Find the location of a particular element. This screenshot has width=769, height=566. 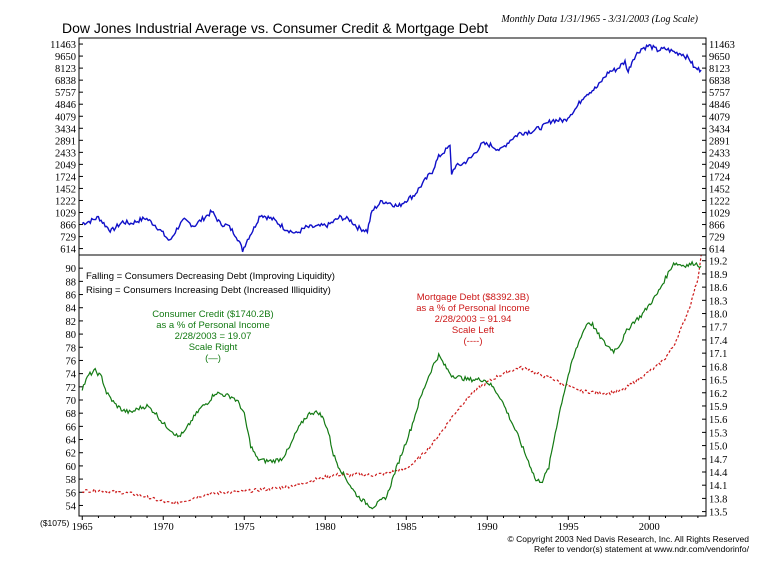

top-right-tick-label: 614 is located at coordinates (717, 250).